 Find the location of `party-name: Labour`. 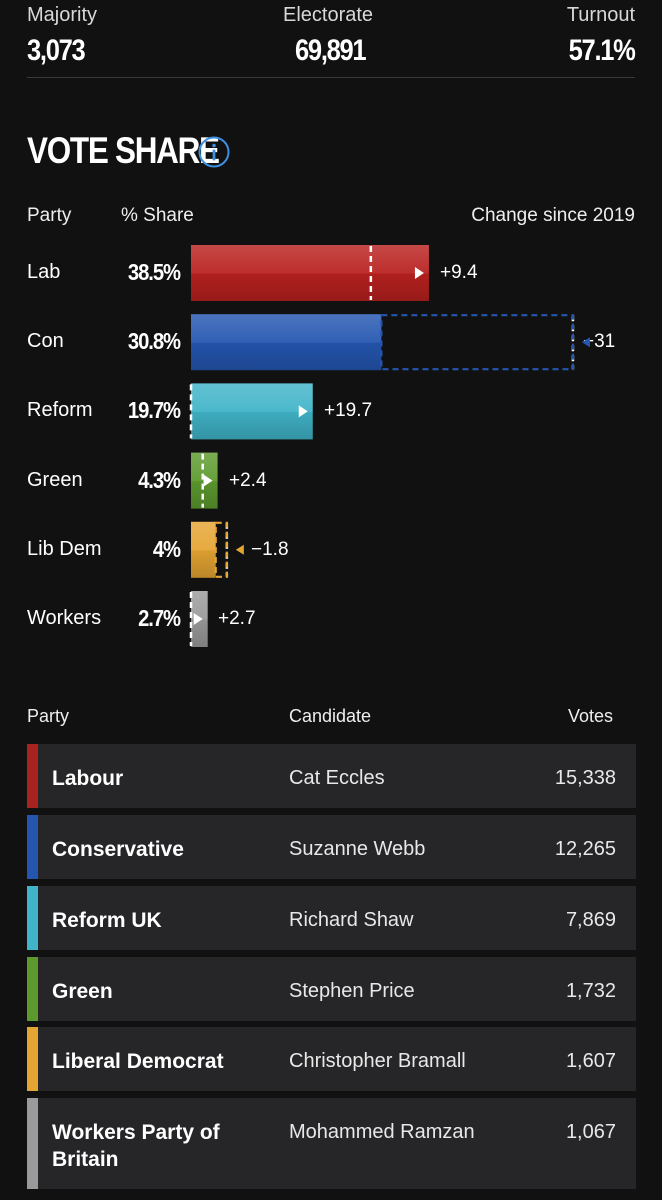

party-name: Labour is located at coordinates (88, 778).